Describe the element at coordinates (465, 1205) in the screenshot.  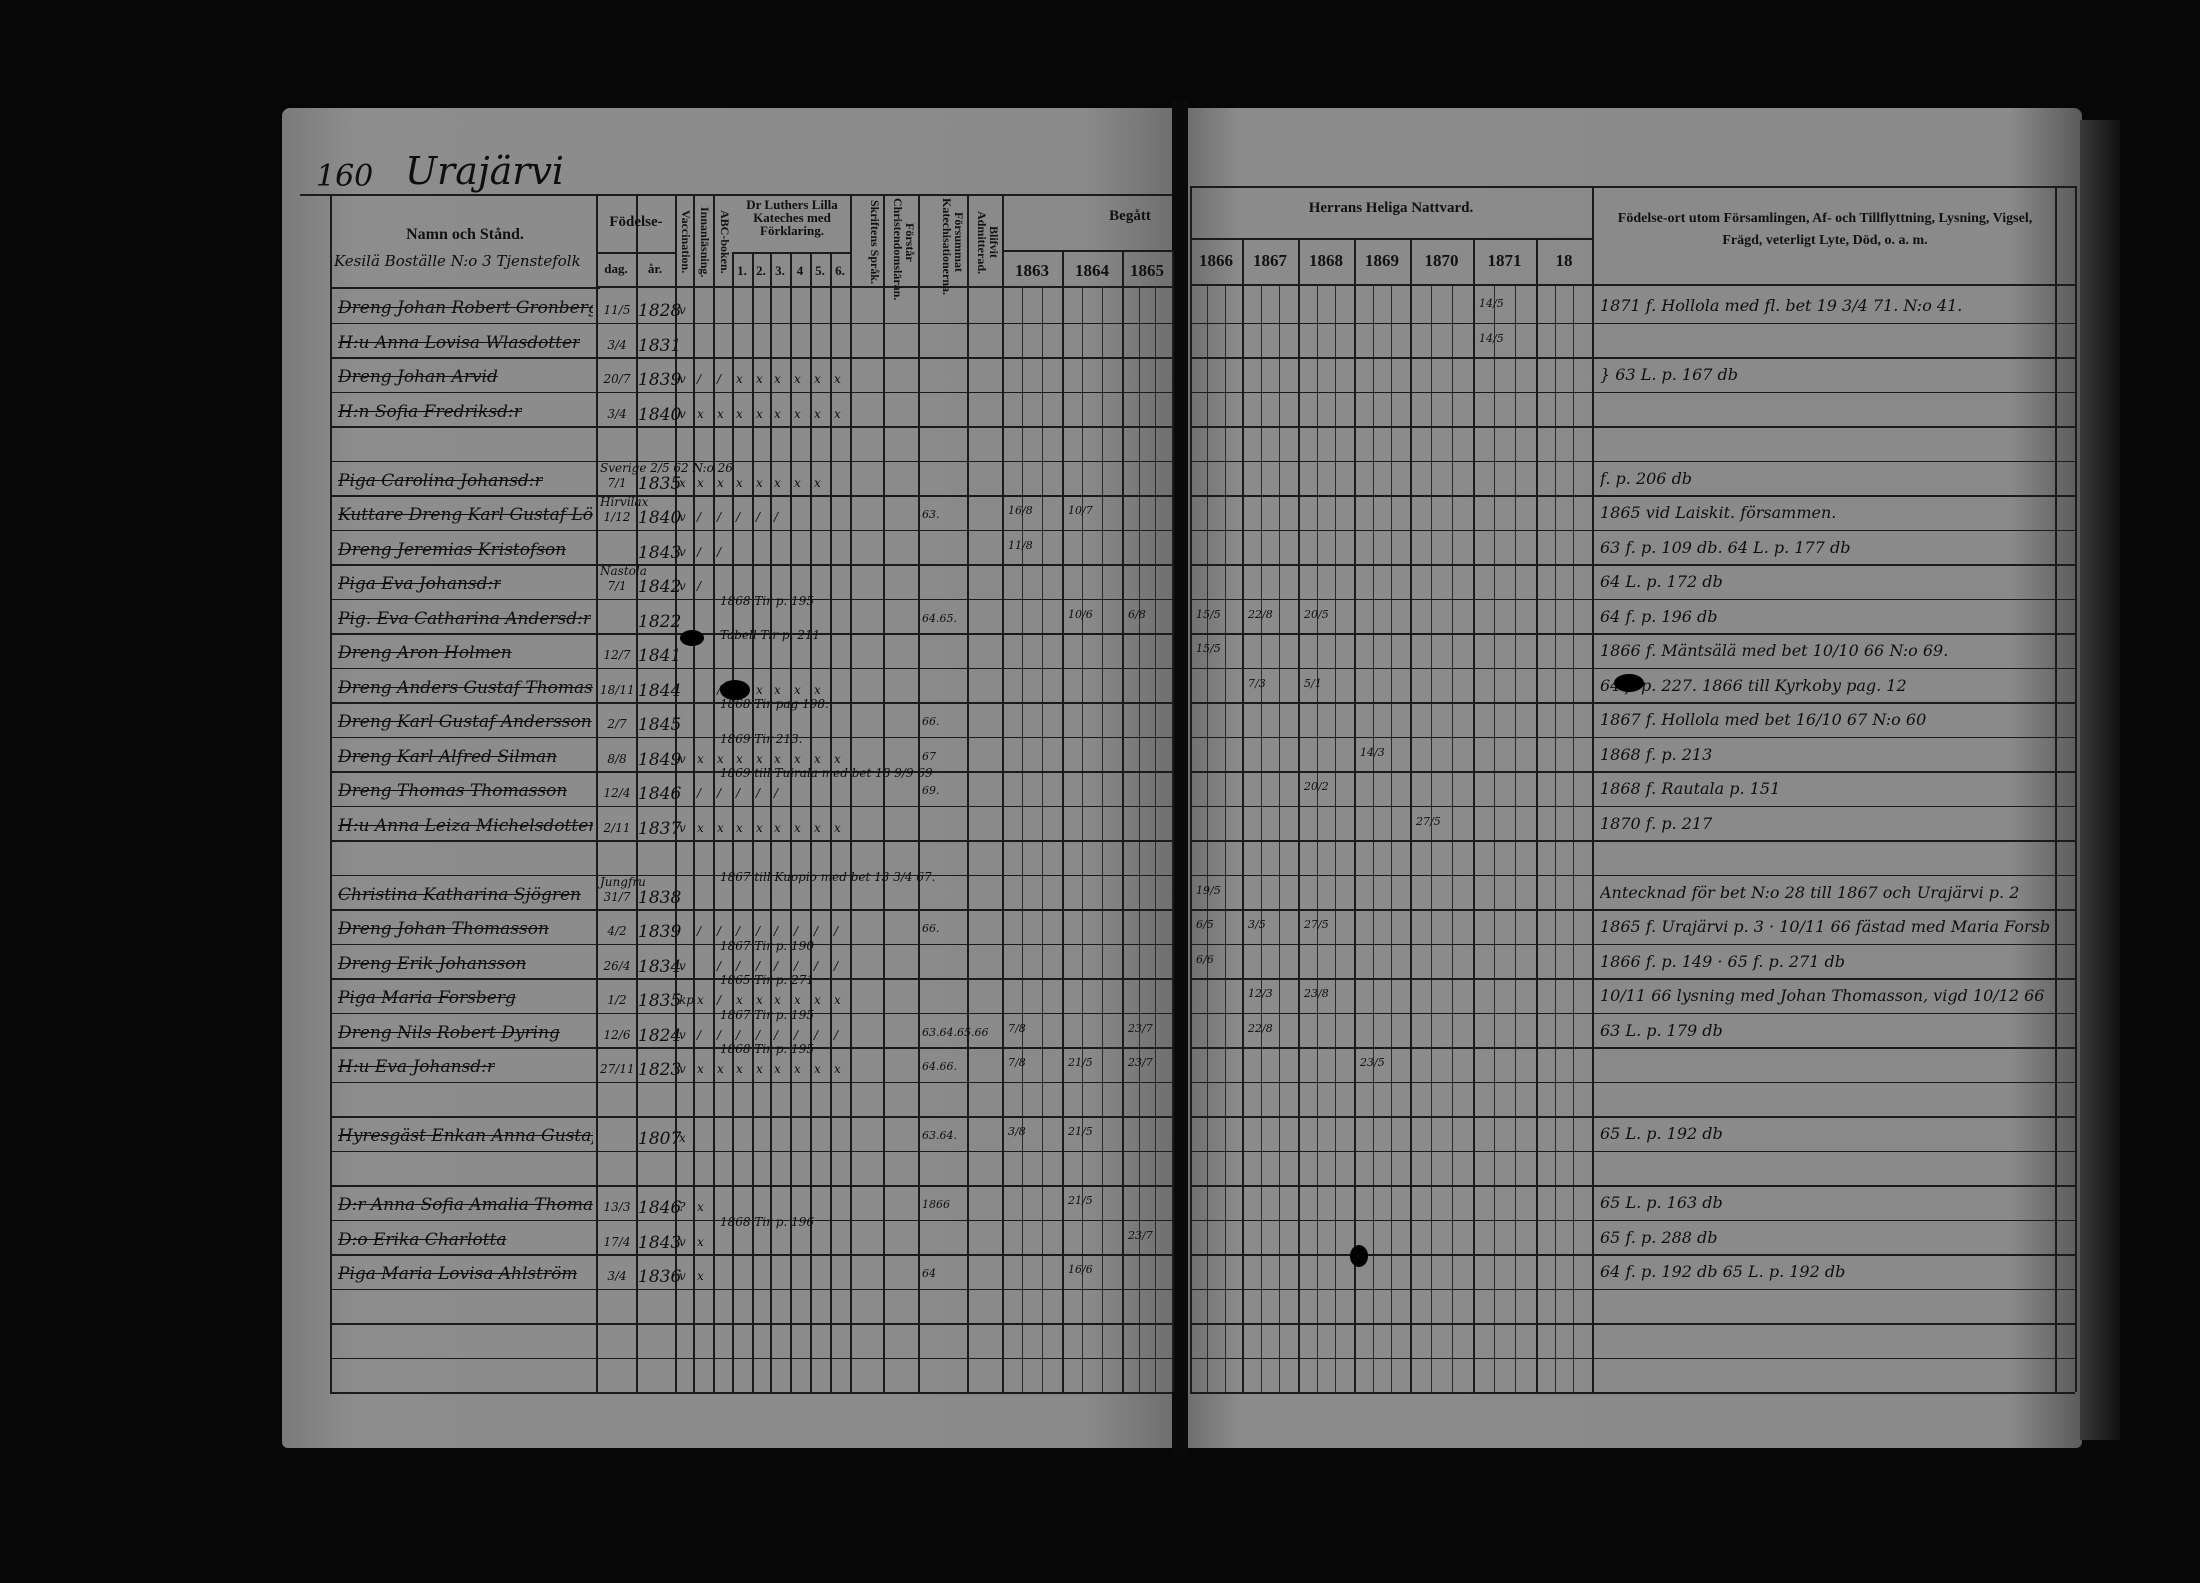
I see `person-name: D:r Anna Sofia Amalia Thomas` at that location.